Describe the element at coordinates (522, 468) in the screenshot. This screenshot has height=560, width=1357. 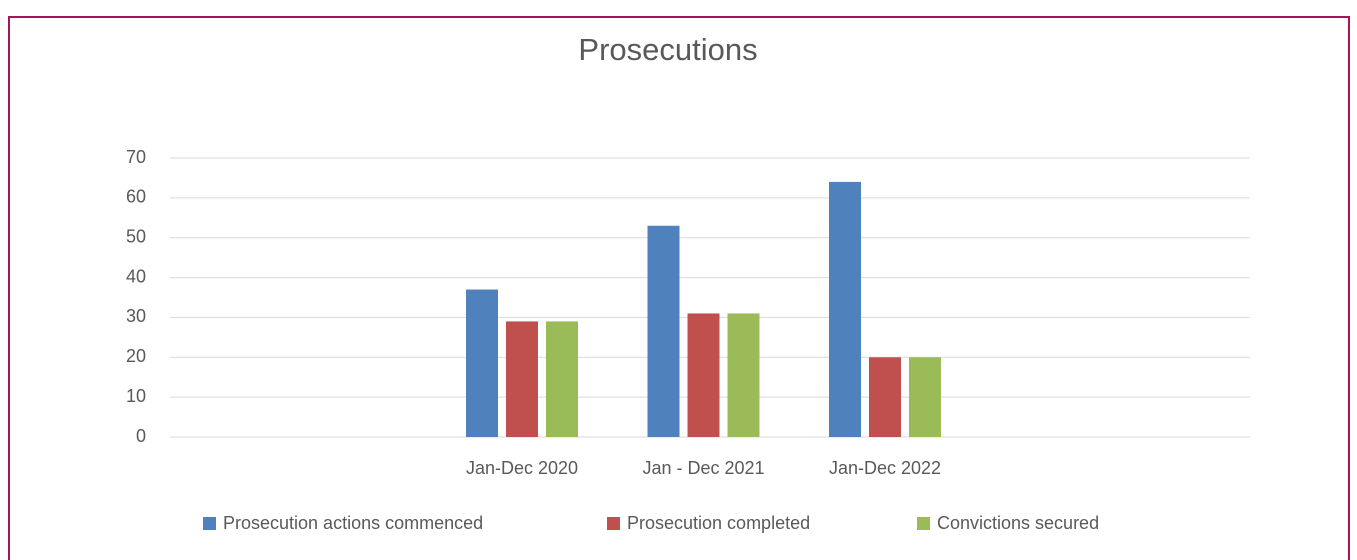
I see `x-tick-label: Jan-Dec 2020` at that location.